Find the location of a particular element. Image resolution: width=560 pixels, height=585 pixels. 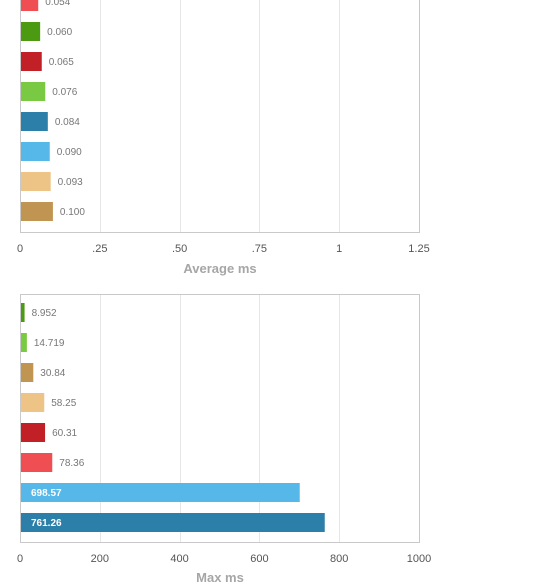

x-axis-title: Average ms is located at coordinates (219, 268).